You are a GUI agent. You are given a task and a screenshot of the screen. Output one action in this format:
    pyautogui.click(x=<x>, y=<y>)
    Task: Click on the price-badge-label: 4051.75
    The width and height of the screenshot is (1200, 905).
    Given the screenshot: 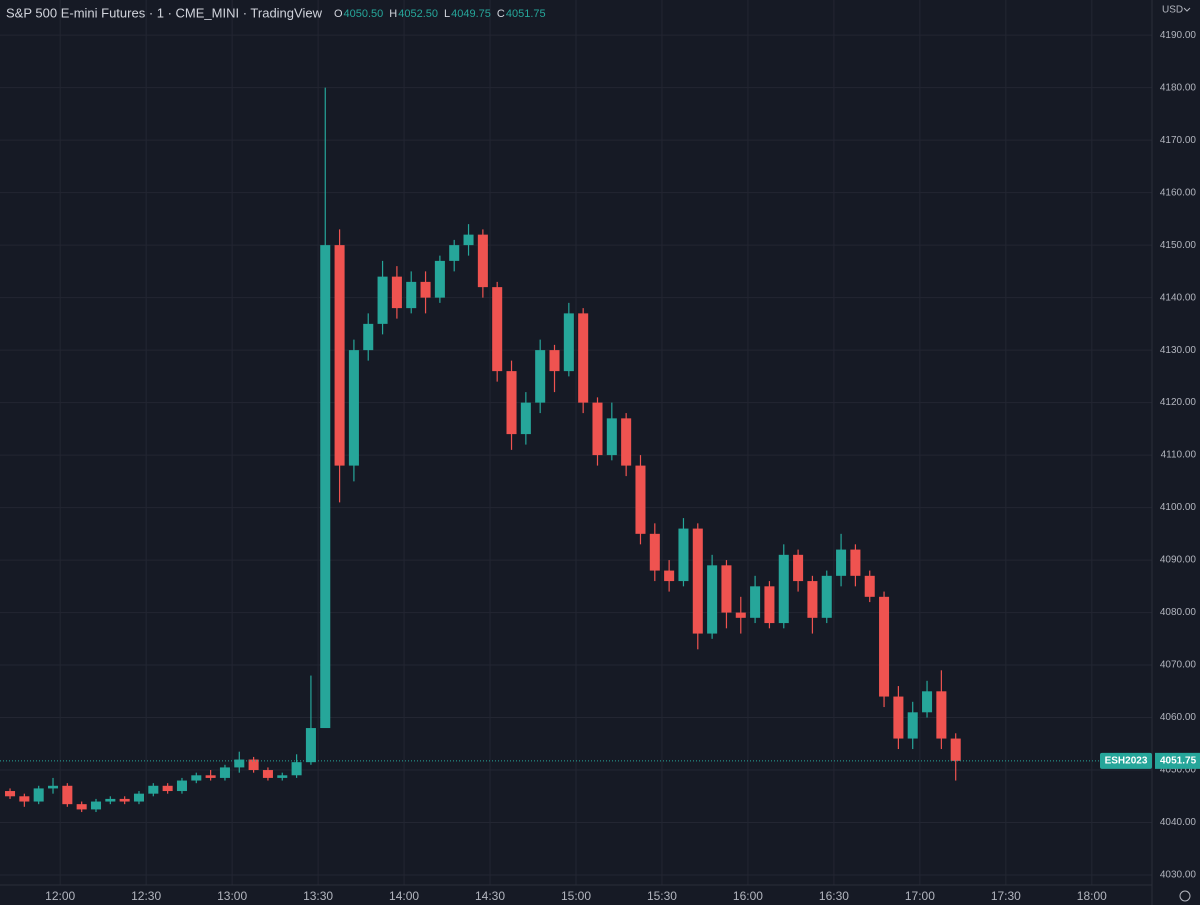 What is the action you would take?
    pyautogui.click(x=1178, y=760)
    